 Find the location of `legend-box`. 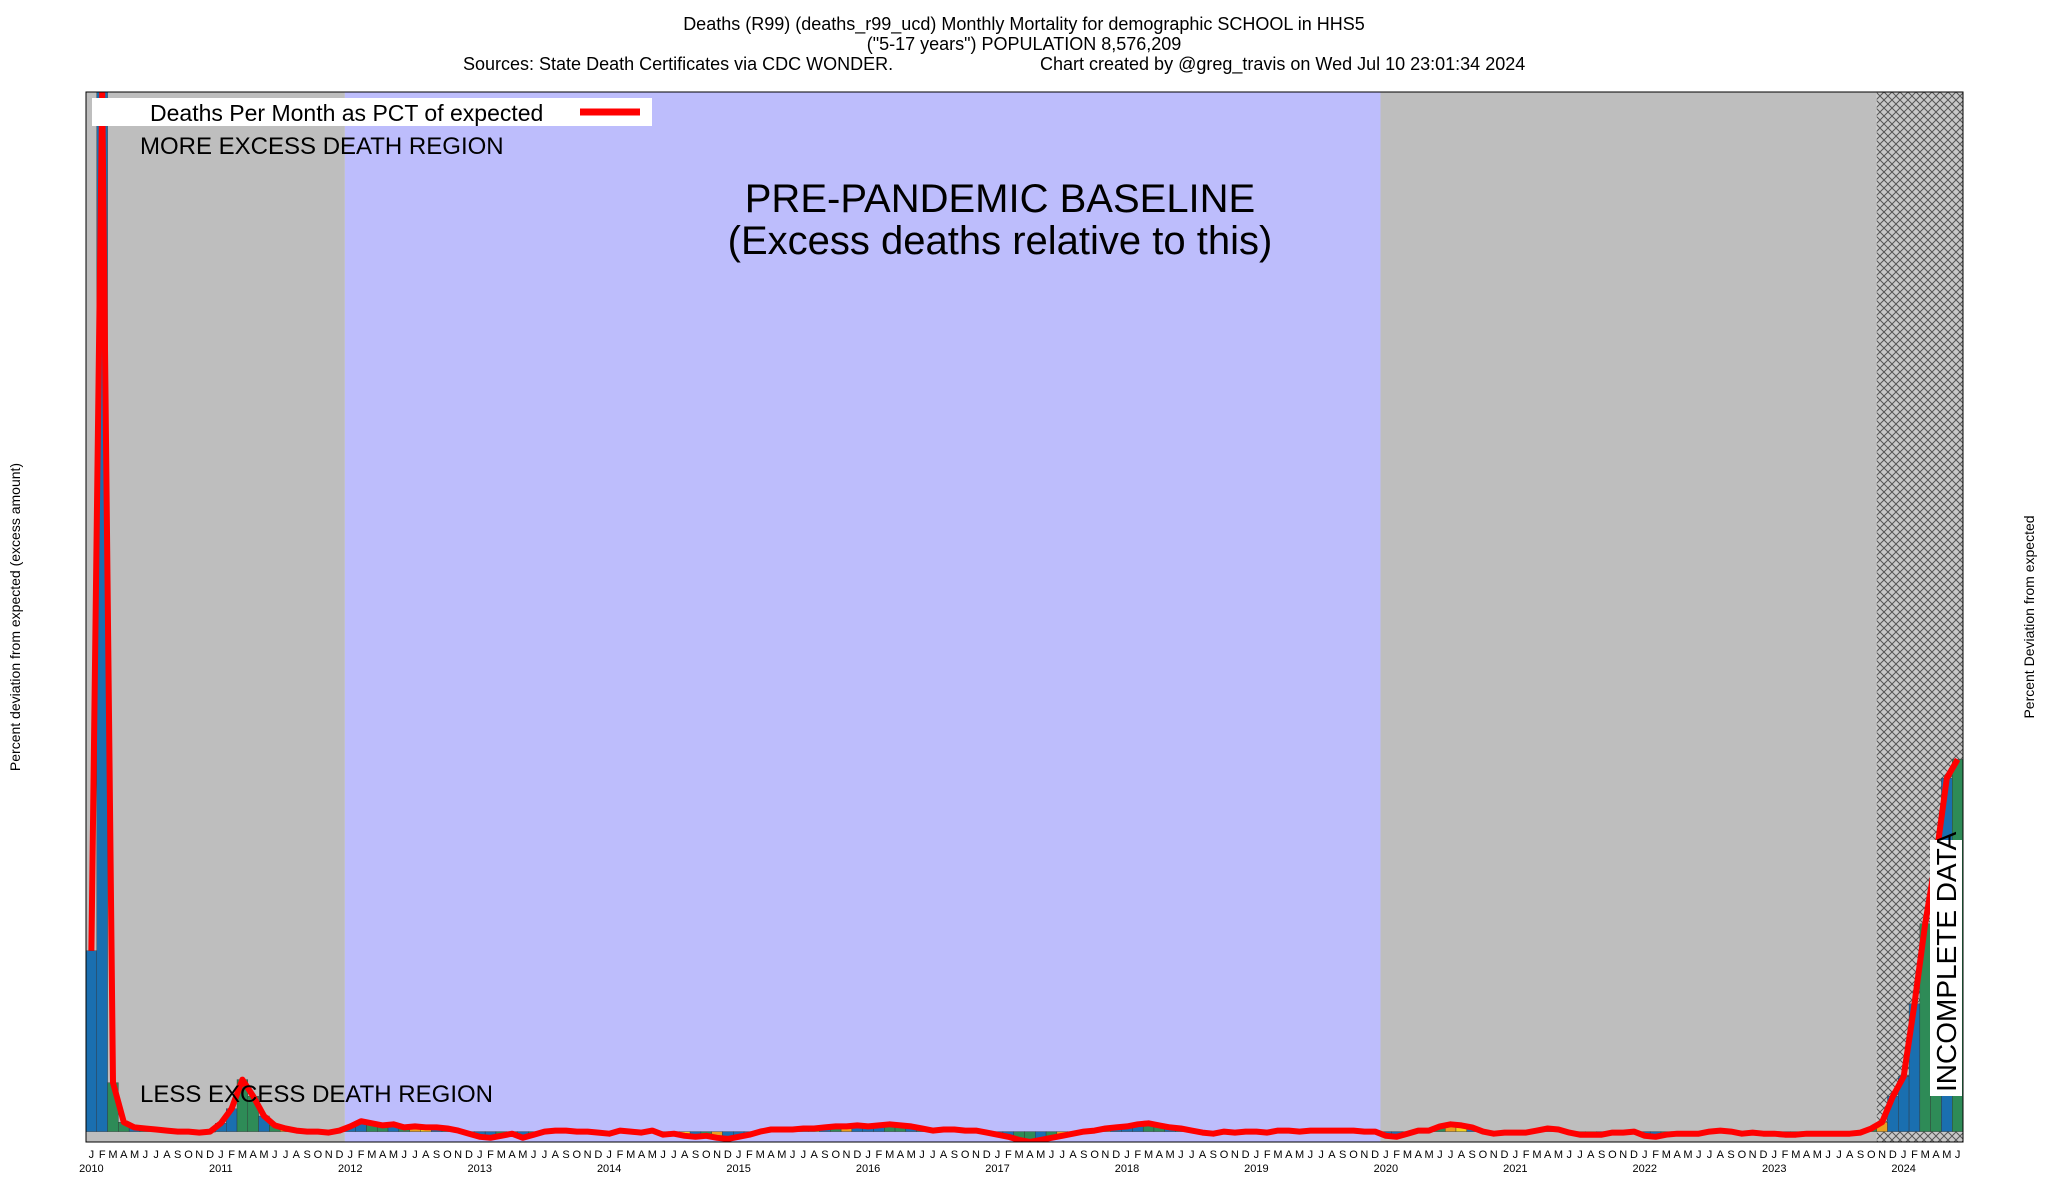

legend-box is located at coordinates (372, 112).